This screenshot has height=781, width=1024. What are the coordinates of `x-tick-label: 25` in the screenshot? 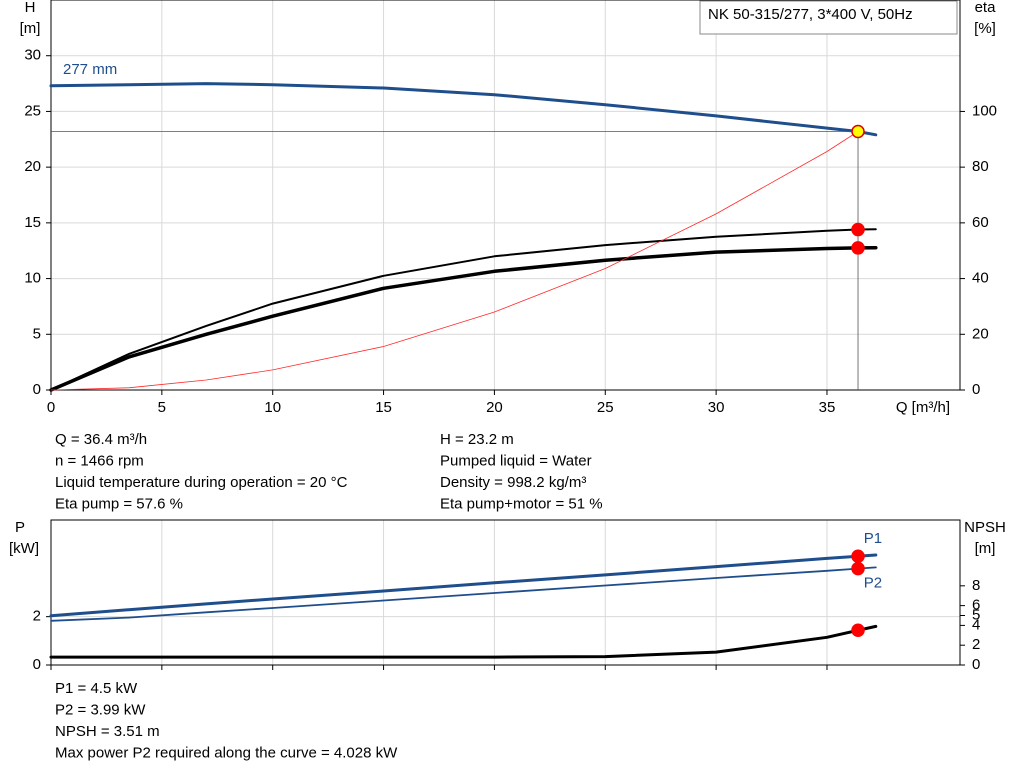 It's located at (605, 407).